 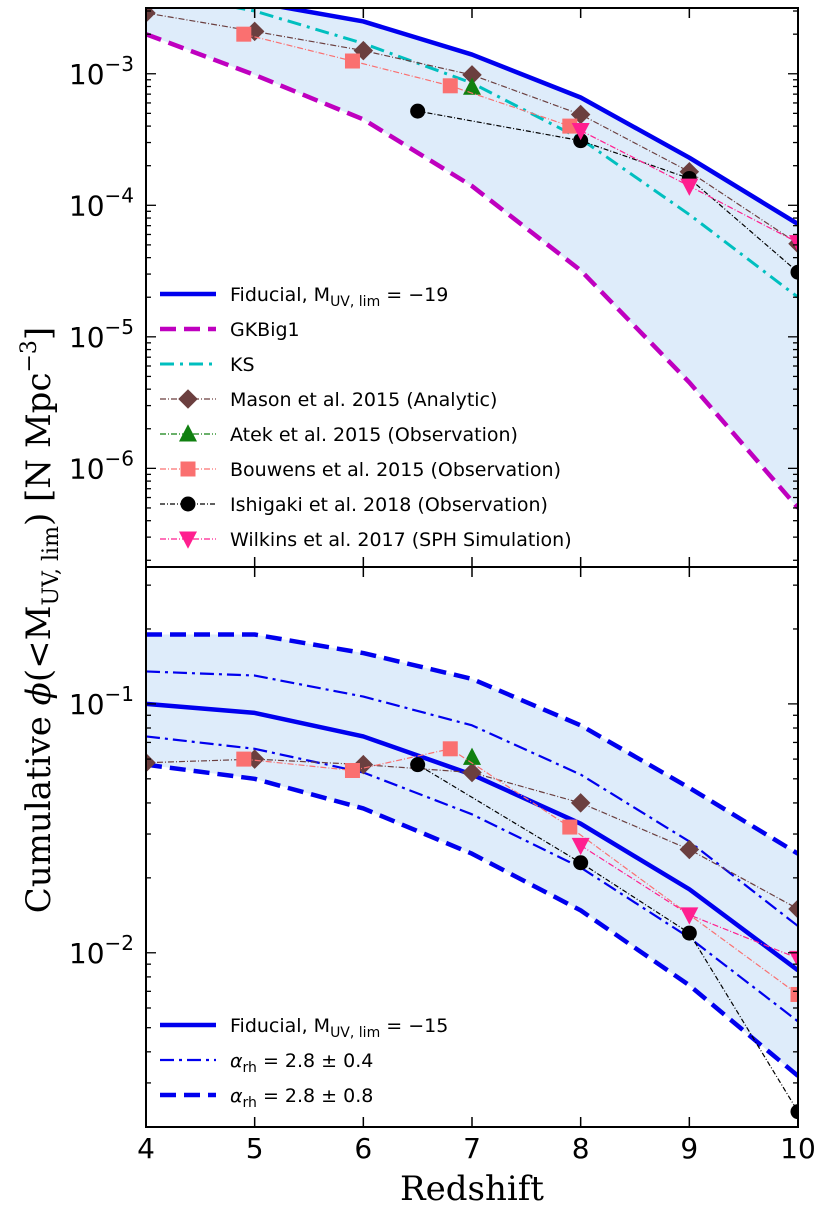 I want to click on bottom-legend-name-0: Fiducial,, so click(x=272, y=1026).